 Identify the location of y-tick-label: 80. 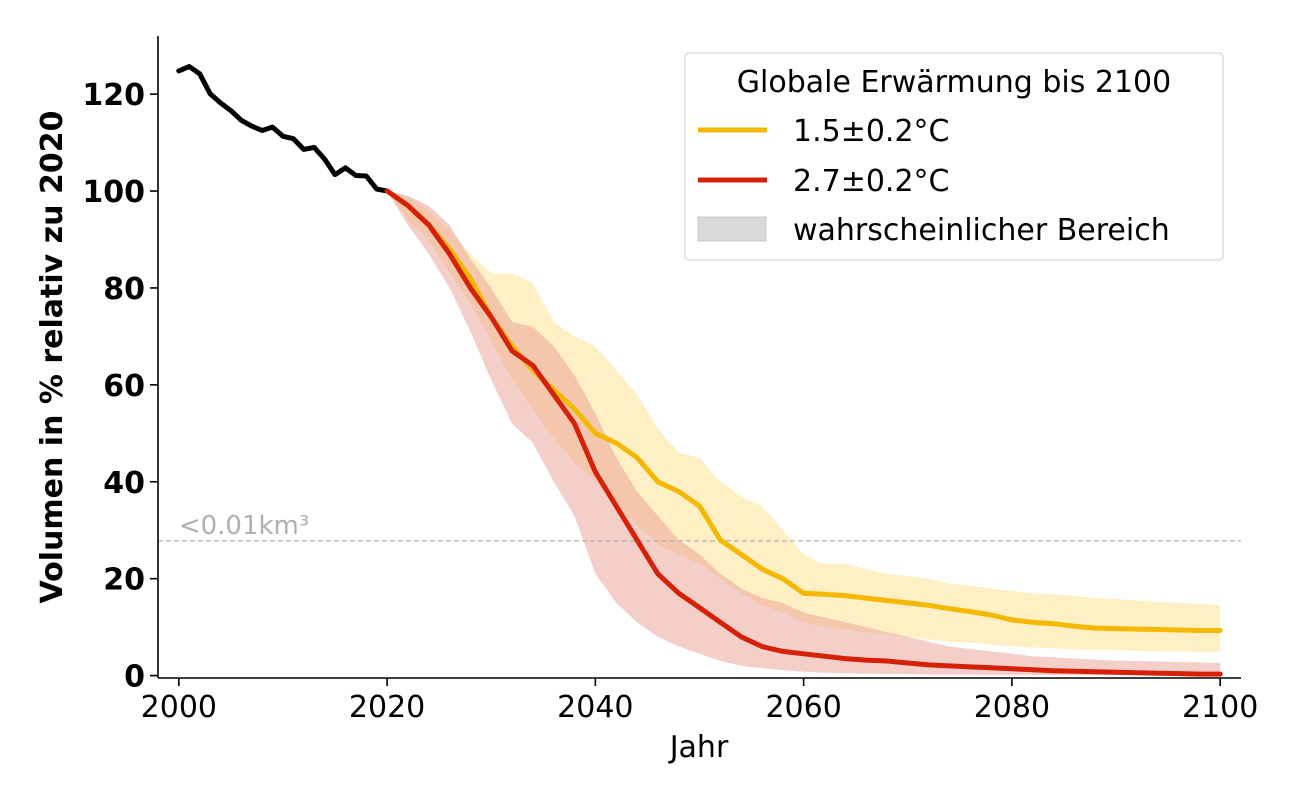
(124, 289).